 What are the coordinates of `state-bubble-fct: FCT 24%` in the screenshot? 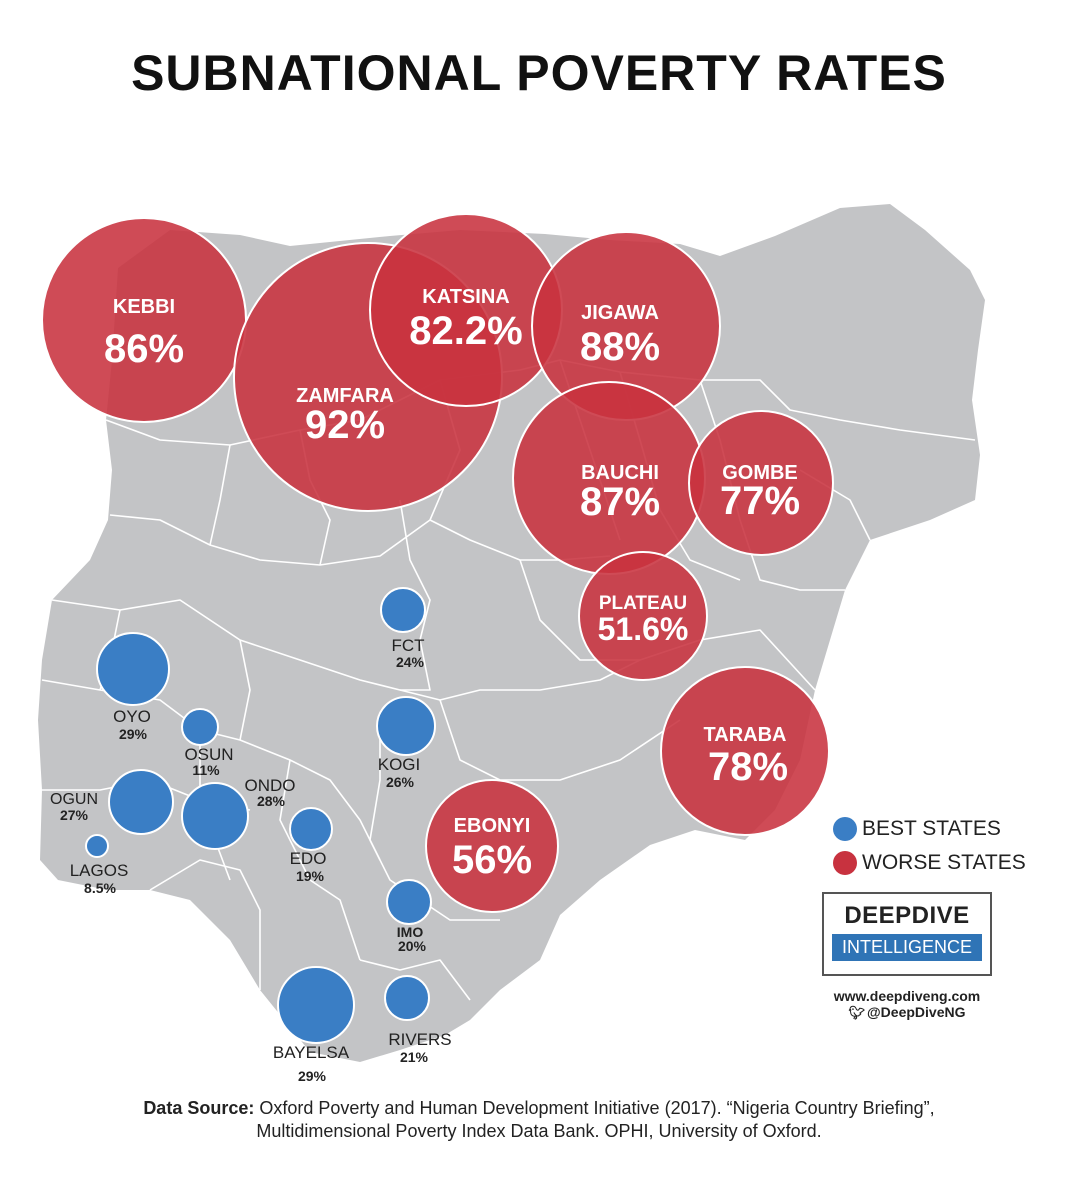 It's located at (403, 628).